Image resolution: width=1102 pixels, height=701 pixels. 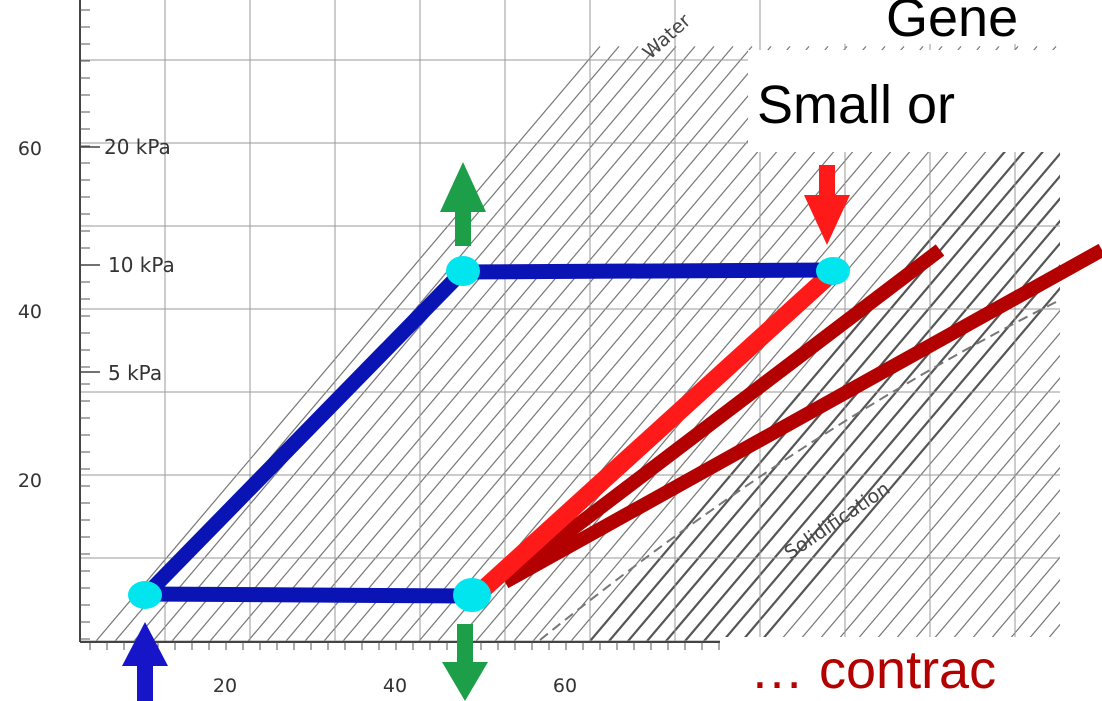 I want to click on x-tick-label-20: 20, so click(x=225, y=686).